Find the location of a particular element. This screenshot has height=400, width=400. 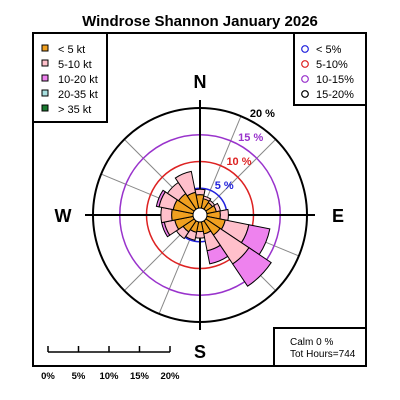

info-box: Calm 0 % Tot Hours=744 is located at coordinates (320, 347).